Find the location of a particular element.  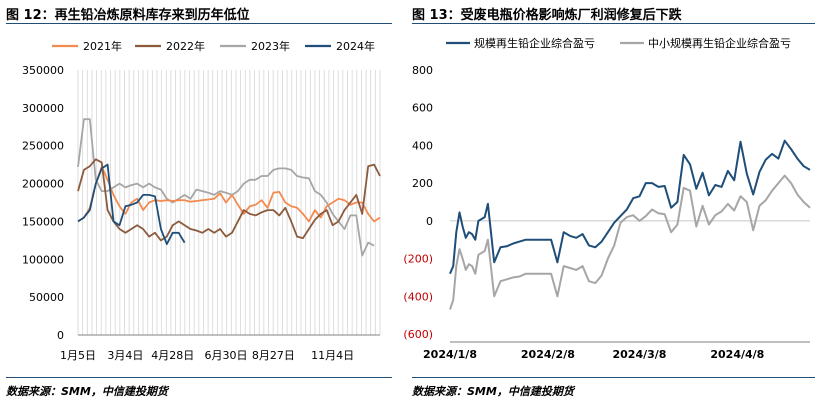

left-y-tick-label: 350000 is located at coordinates (43, 70).